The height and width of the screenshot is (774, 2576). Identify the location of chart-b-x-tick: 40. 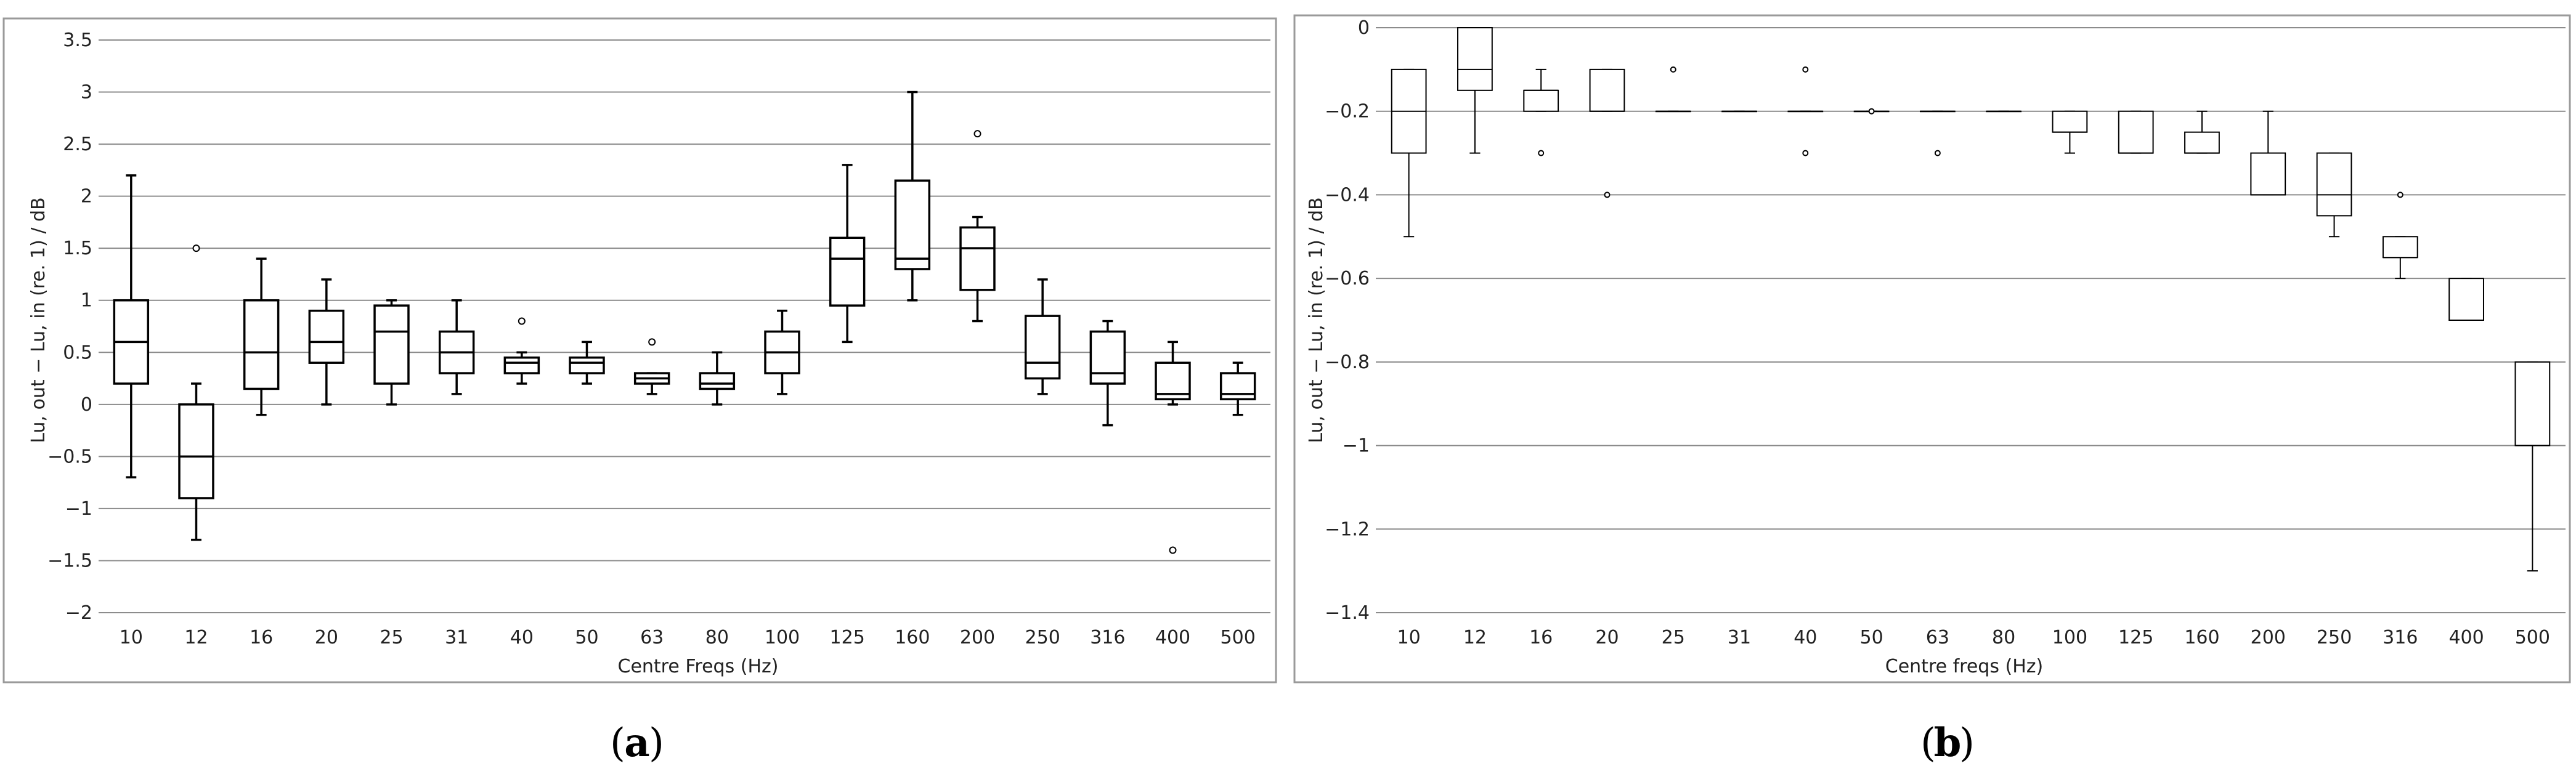
(1805, 637).